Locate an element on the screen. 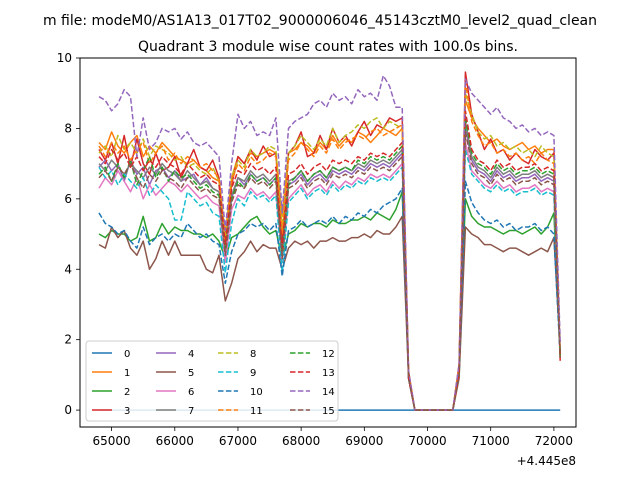 The width and height of the screenshot is (640, 480). legend-label: 8 is located at coordinates (253, 354).